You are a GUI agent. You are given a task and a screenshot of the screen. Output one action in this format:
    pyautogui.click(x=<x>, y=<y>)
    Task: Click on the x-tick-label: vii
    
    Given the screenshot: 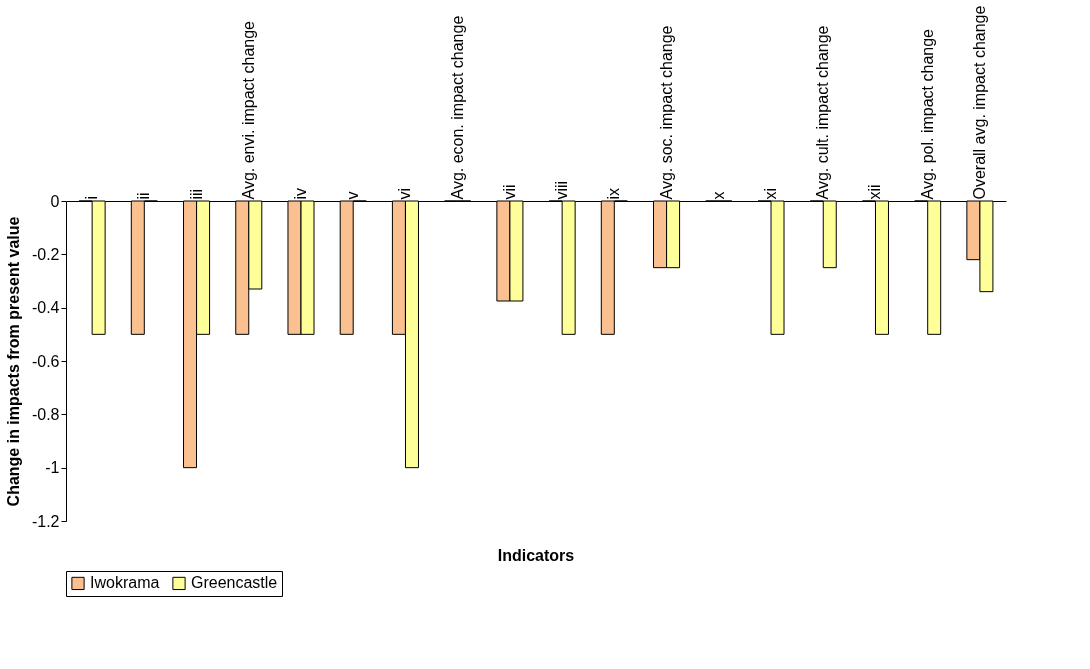 What is the action you would take?
    pyautogui.click(x=509, y=192)
    